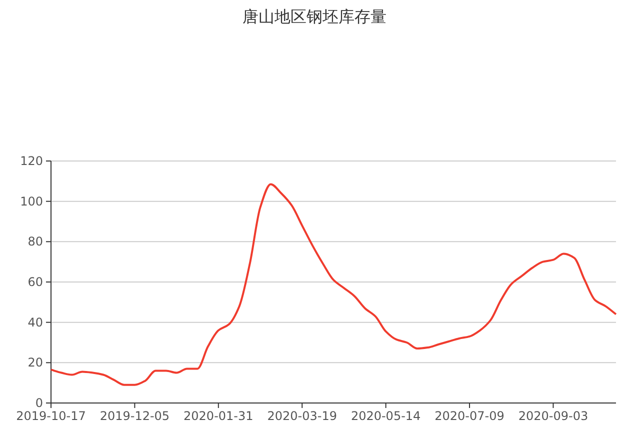 Image resolution: width=629 pixels, height=436 pixels. Describe the element at coordinates (35, 282) in the screenshot. I see `y-tick-label: 60` at that location.